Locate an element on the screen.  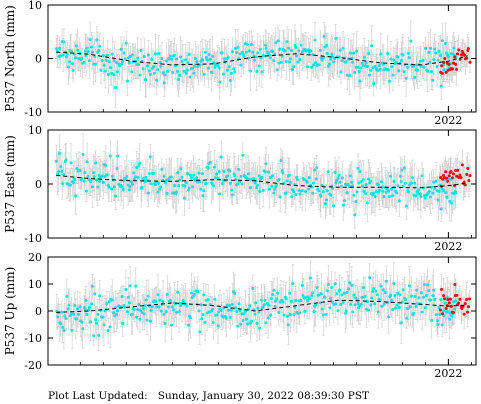
trend-line is located at coordinates (262, 181).